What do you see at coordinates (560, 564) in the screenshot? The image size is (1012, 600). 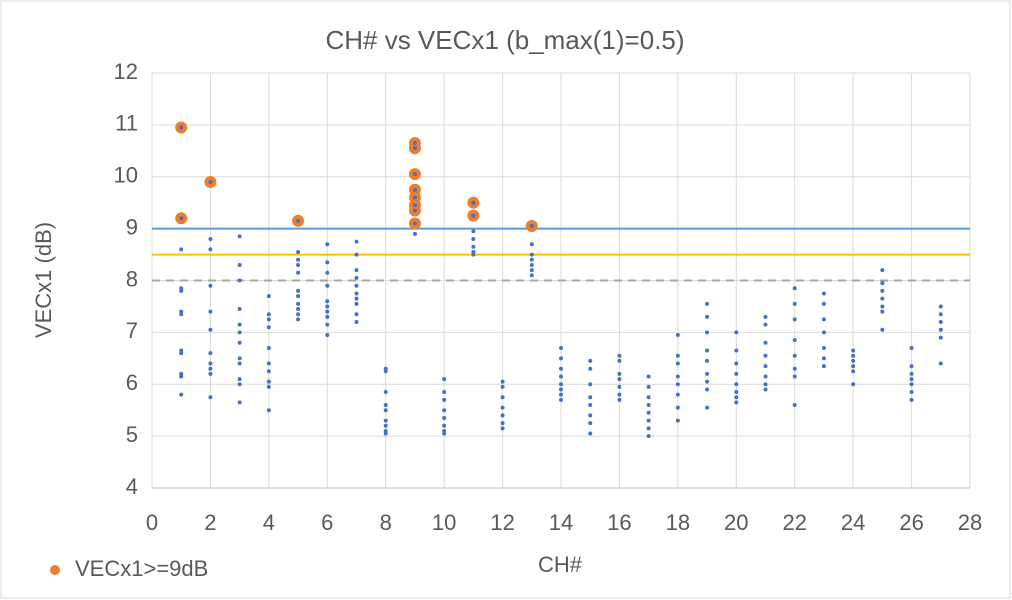 I see `x-axis-label: CH#` at bounding box center [560, 564].